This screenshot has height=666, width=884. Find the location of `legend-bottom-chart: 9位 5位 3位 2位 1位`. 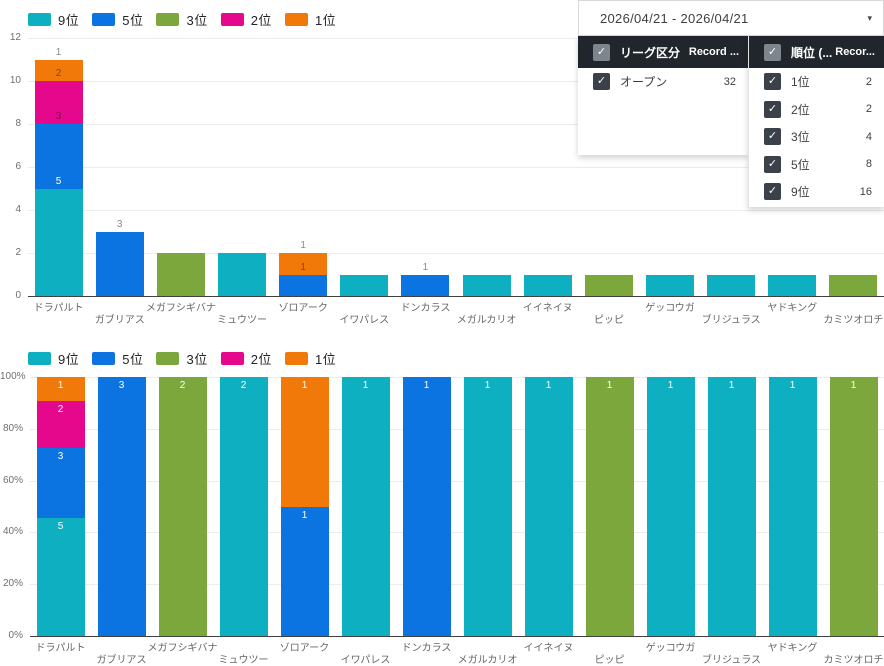

legend-bottom-chart: 9位 5位 3位 2位 1位 is located at coordinates (188, 358).